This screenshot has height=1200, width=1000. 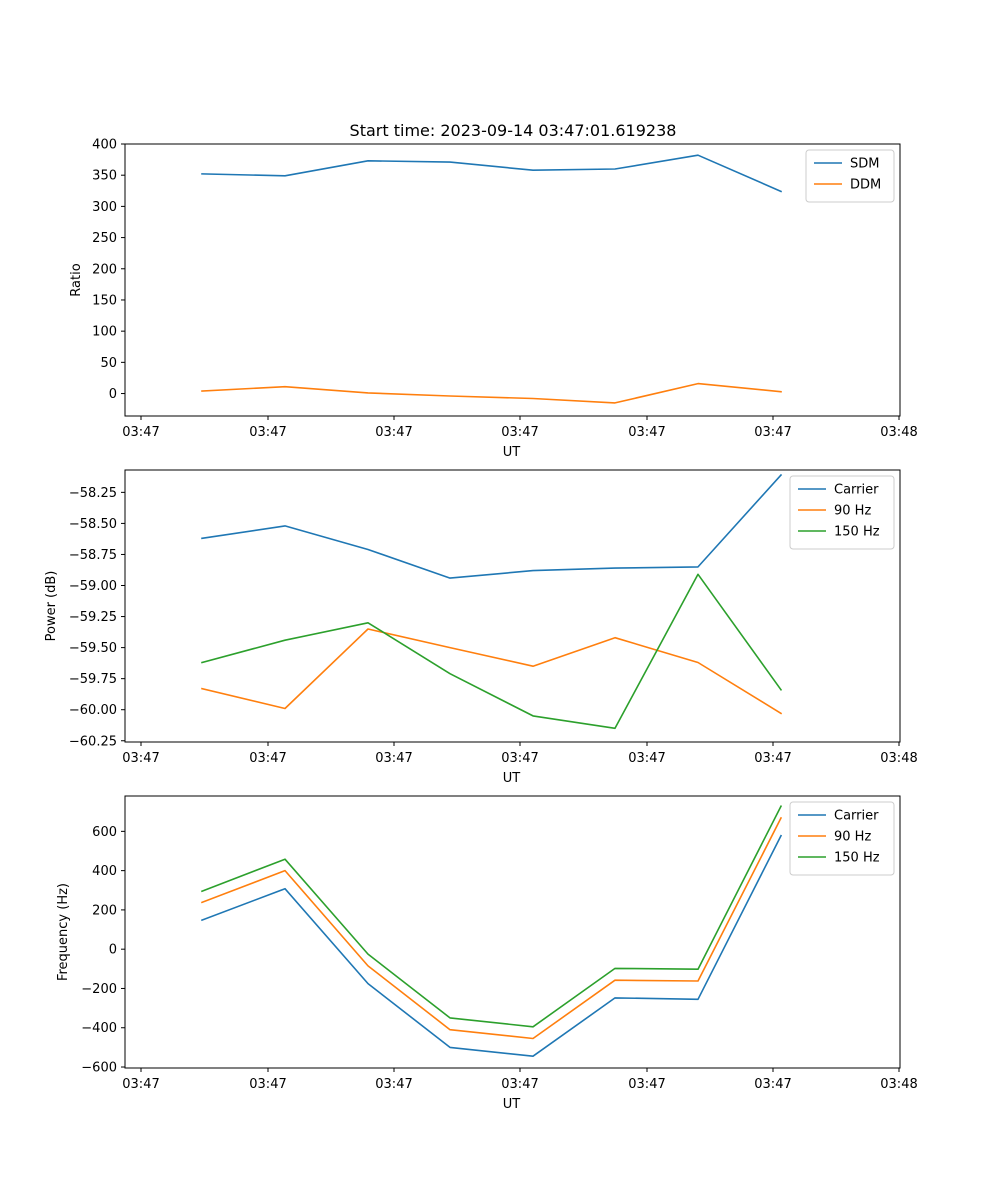 I want to click on y-tick-label: 250, so click(x=104, y=238).